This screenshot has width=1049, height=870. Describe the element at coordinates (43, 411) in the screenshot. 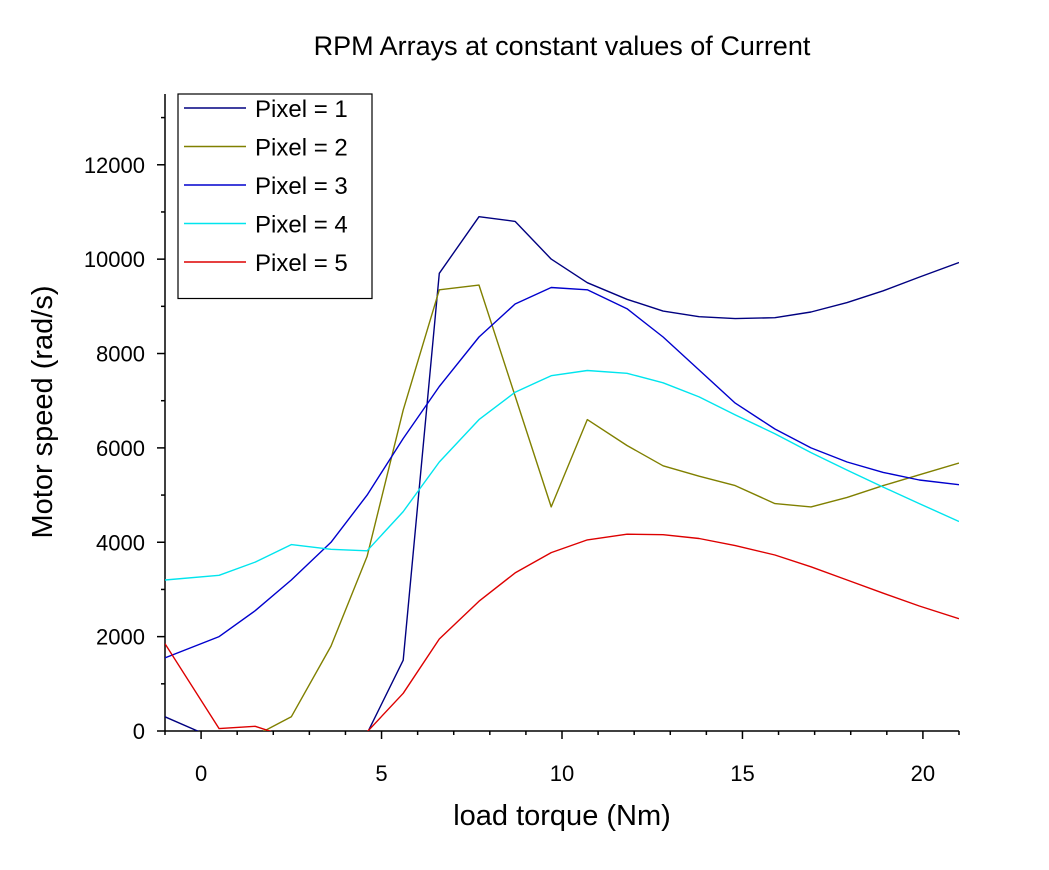

I see `y-axis-title: Motor speed (rad/s)` at that location.